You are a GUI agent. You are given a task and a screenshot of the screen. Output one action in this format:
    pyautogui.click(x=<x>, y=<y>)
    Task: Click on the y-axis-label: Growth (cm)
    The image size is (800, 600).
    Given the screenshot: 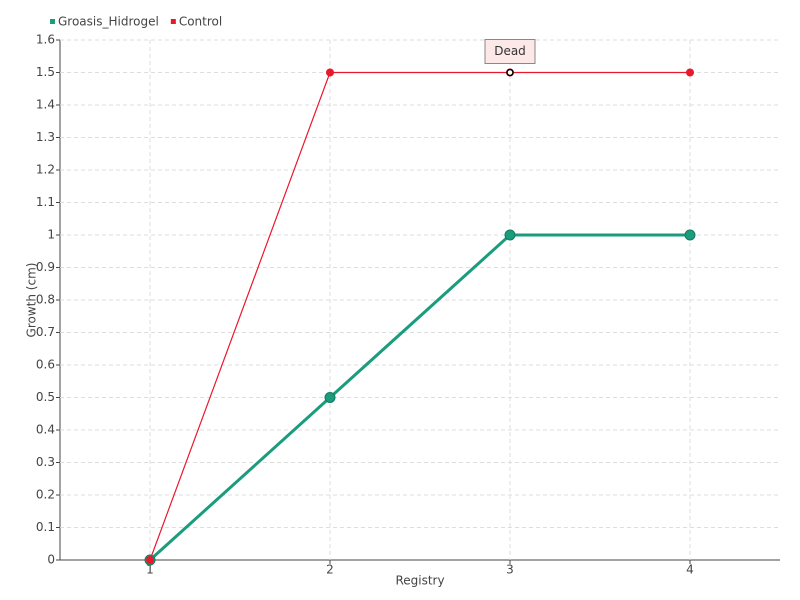 What is the action you would take?
    pyautogui.click(x=32, y=300)
    